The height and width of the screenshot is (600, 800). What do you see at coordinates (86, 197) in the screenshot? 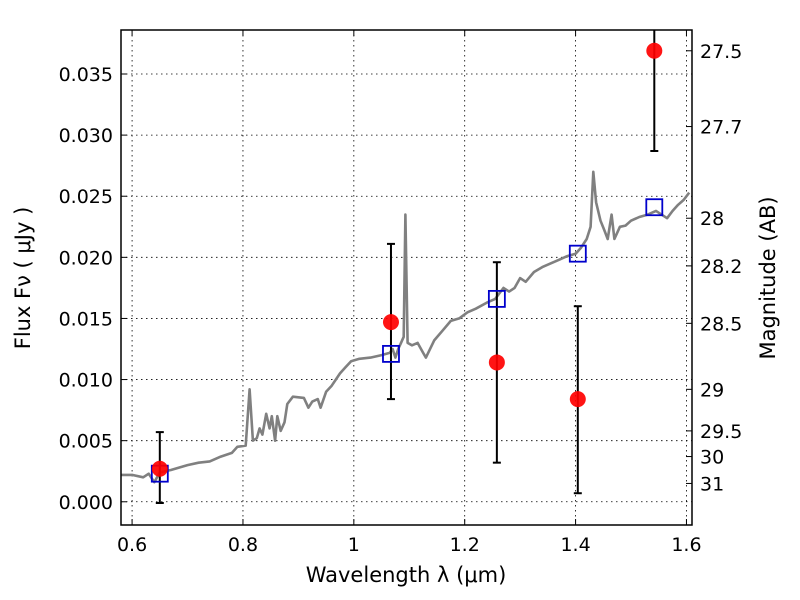
I see `y-tick-label: 0.025` at bounding box center [86, 197].